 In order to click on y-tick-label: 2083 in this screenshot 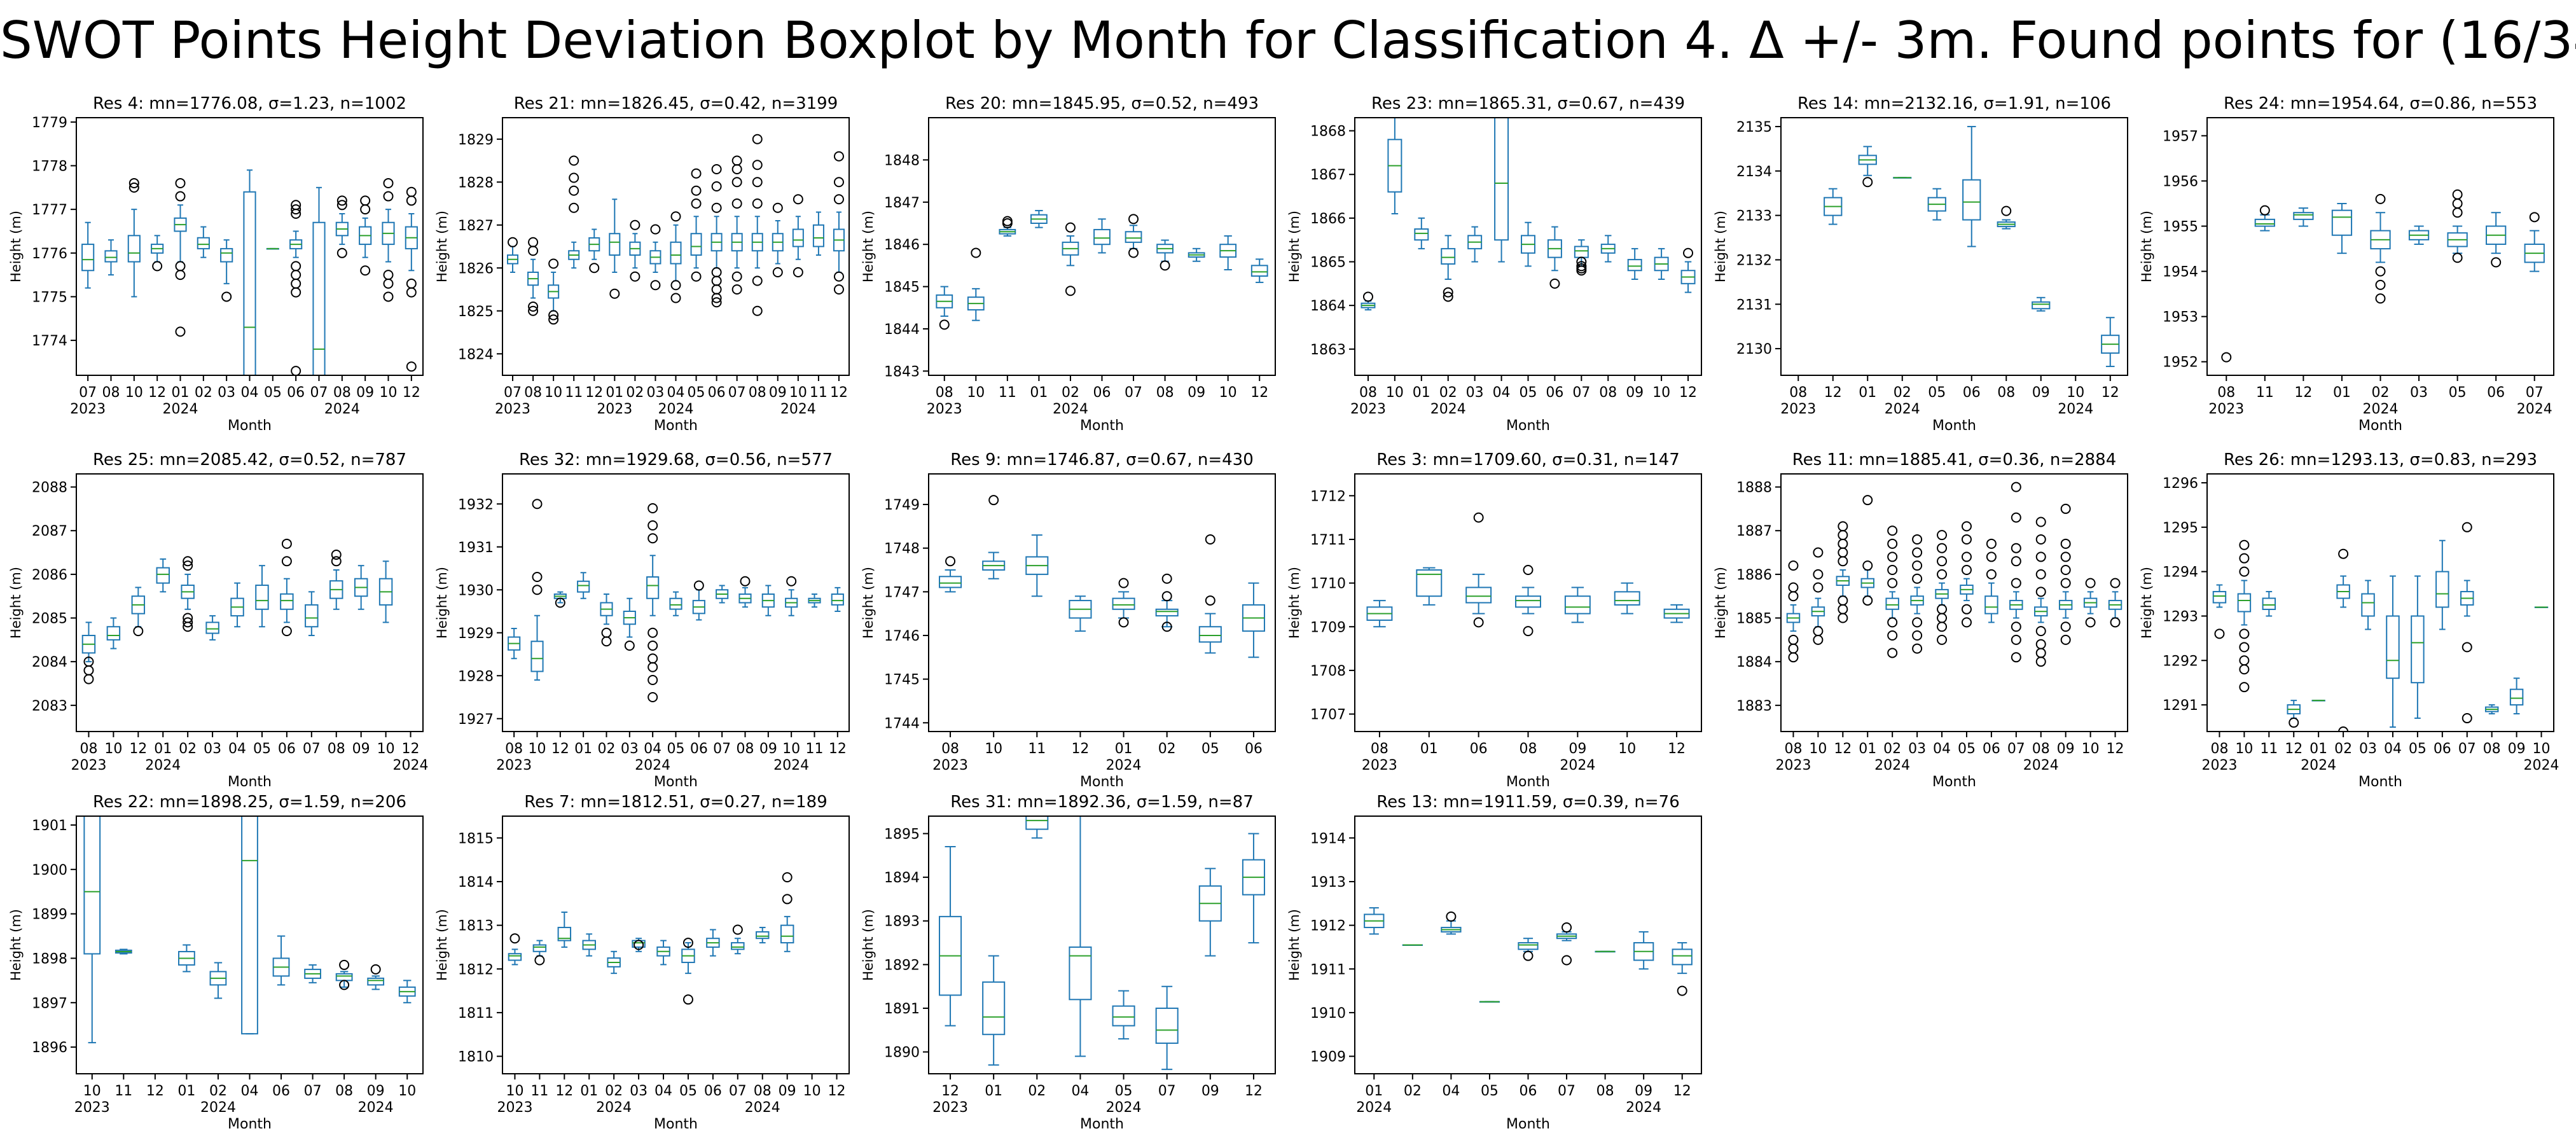, I will do `click(49, 706)`.